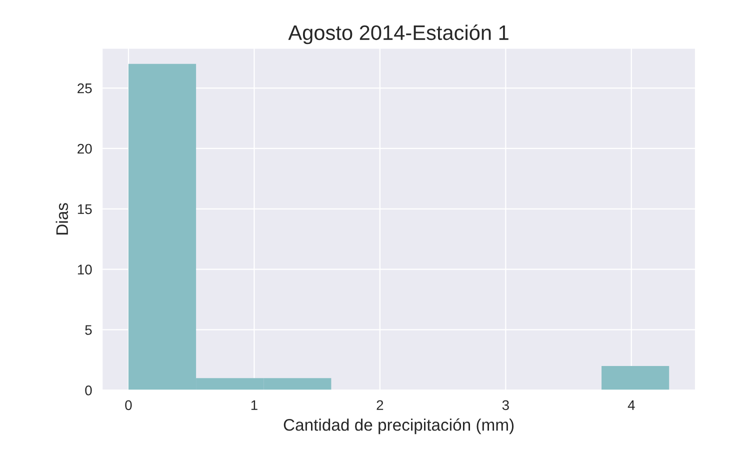  I want to click on x-tick-label: 3, so click(505, 405).